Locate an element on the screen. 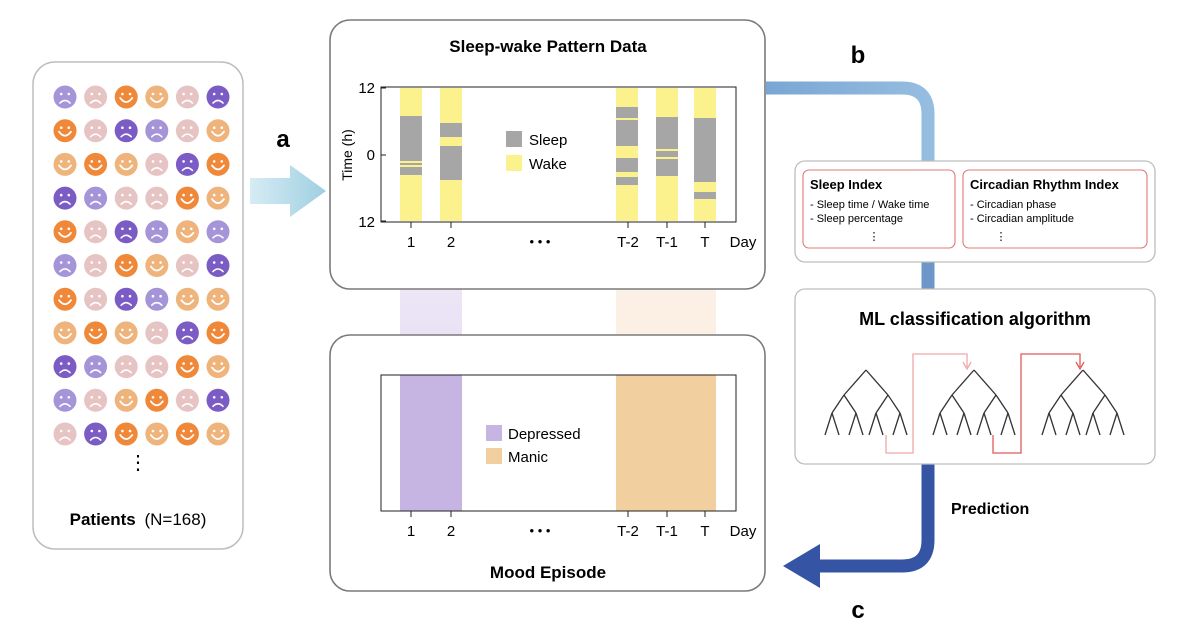 The height and width of the screenshot is (626, 1179). mood-depressed-block is located at coordinates (431, 443).